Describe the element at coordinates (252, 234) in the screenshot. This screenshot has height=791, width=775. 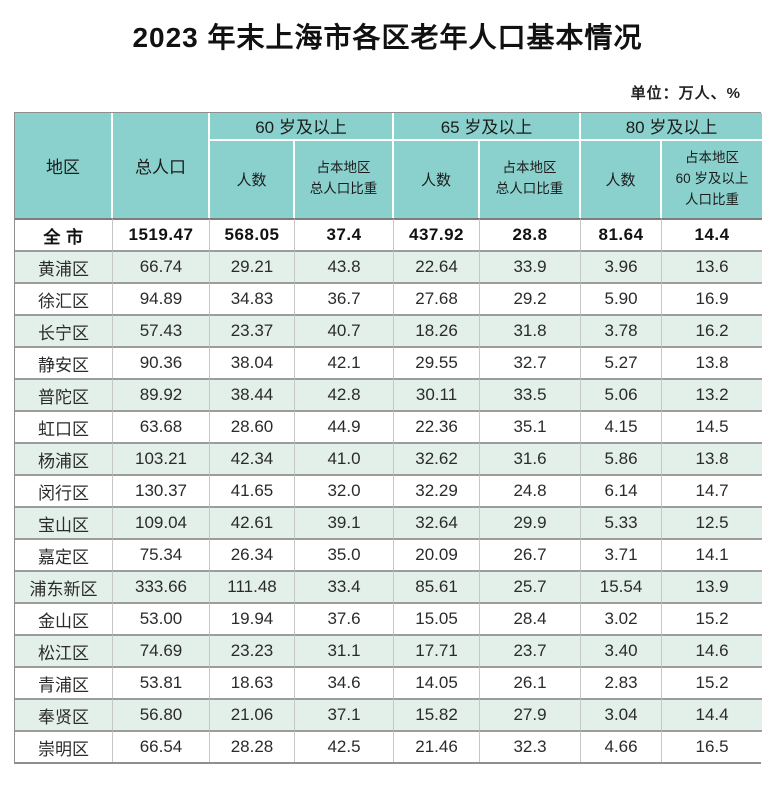
I see `count-60plus-cell: 568.05` at that location.